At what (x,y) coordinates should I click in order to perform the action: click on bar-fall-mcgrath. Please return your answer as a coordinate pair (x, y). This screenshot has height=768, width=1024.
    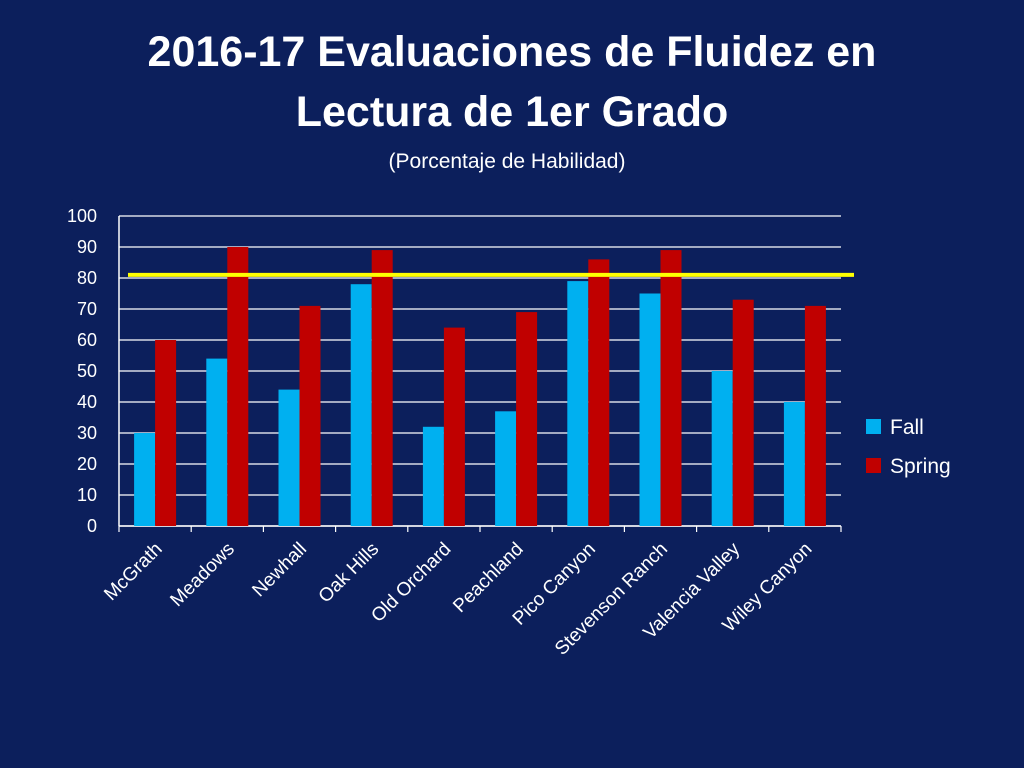
    Looking at the image, I should click on (145, 479).